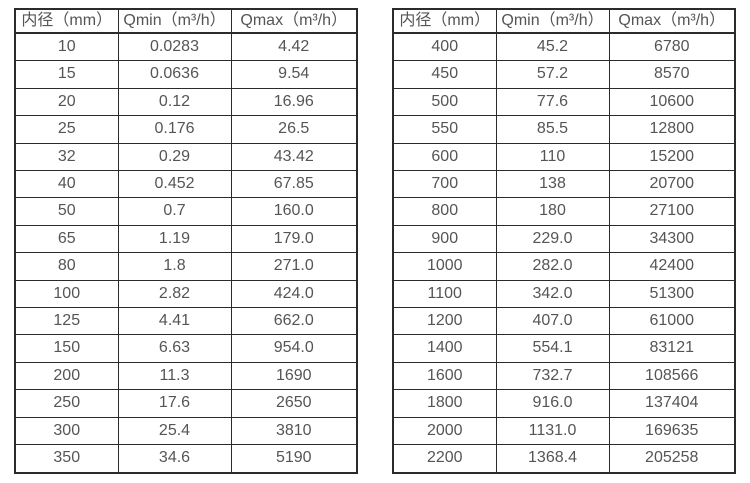  I want to click on qmax-cell: 2650, so click(294, 403).